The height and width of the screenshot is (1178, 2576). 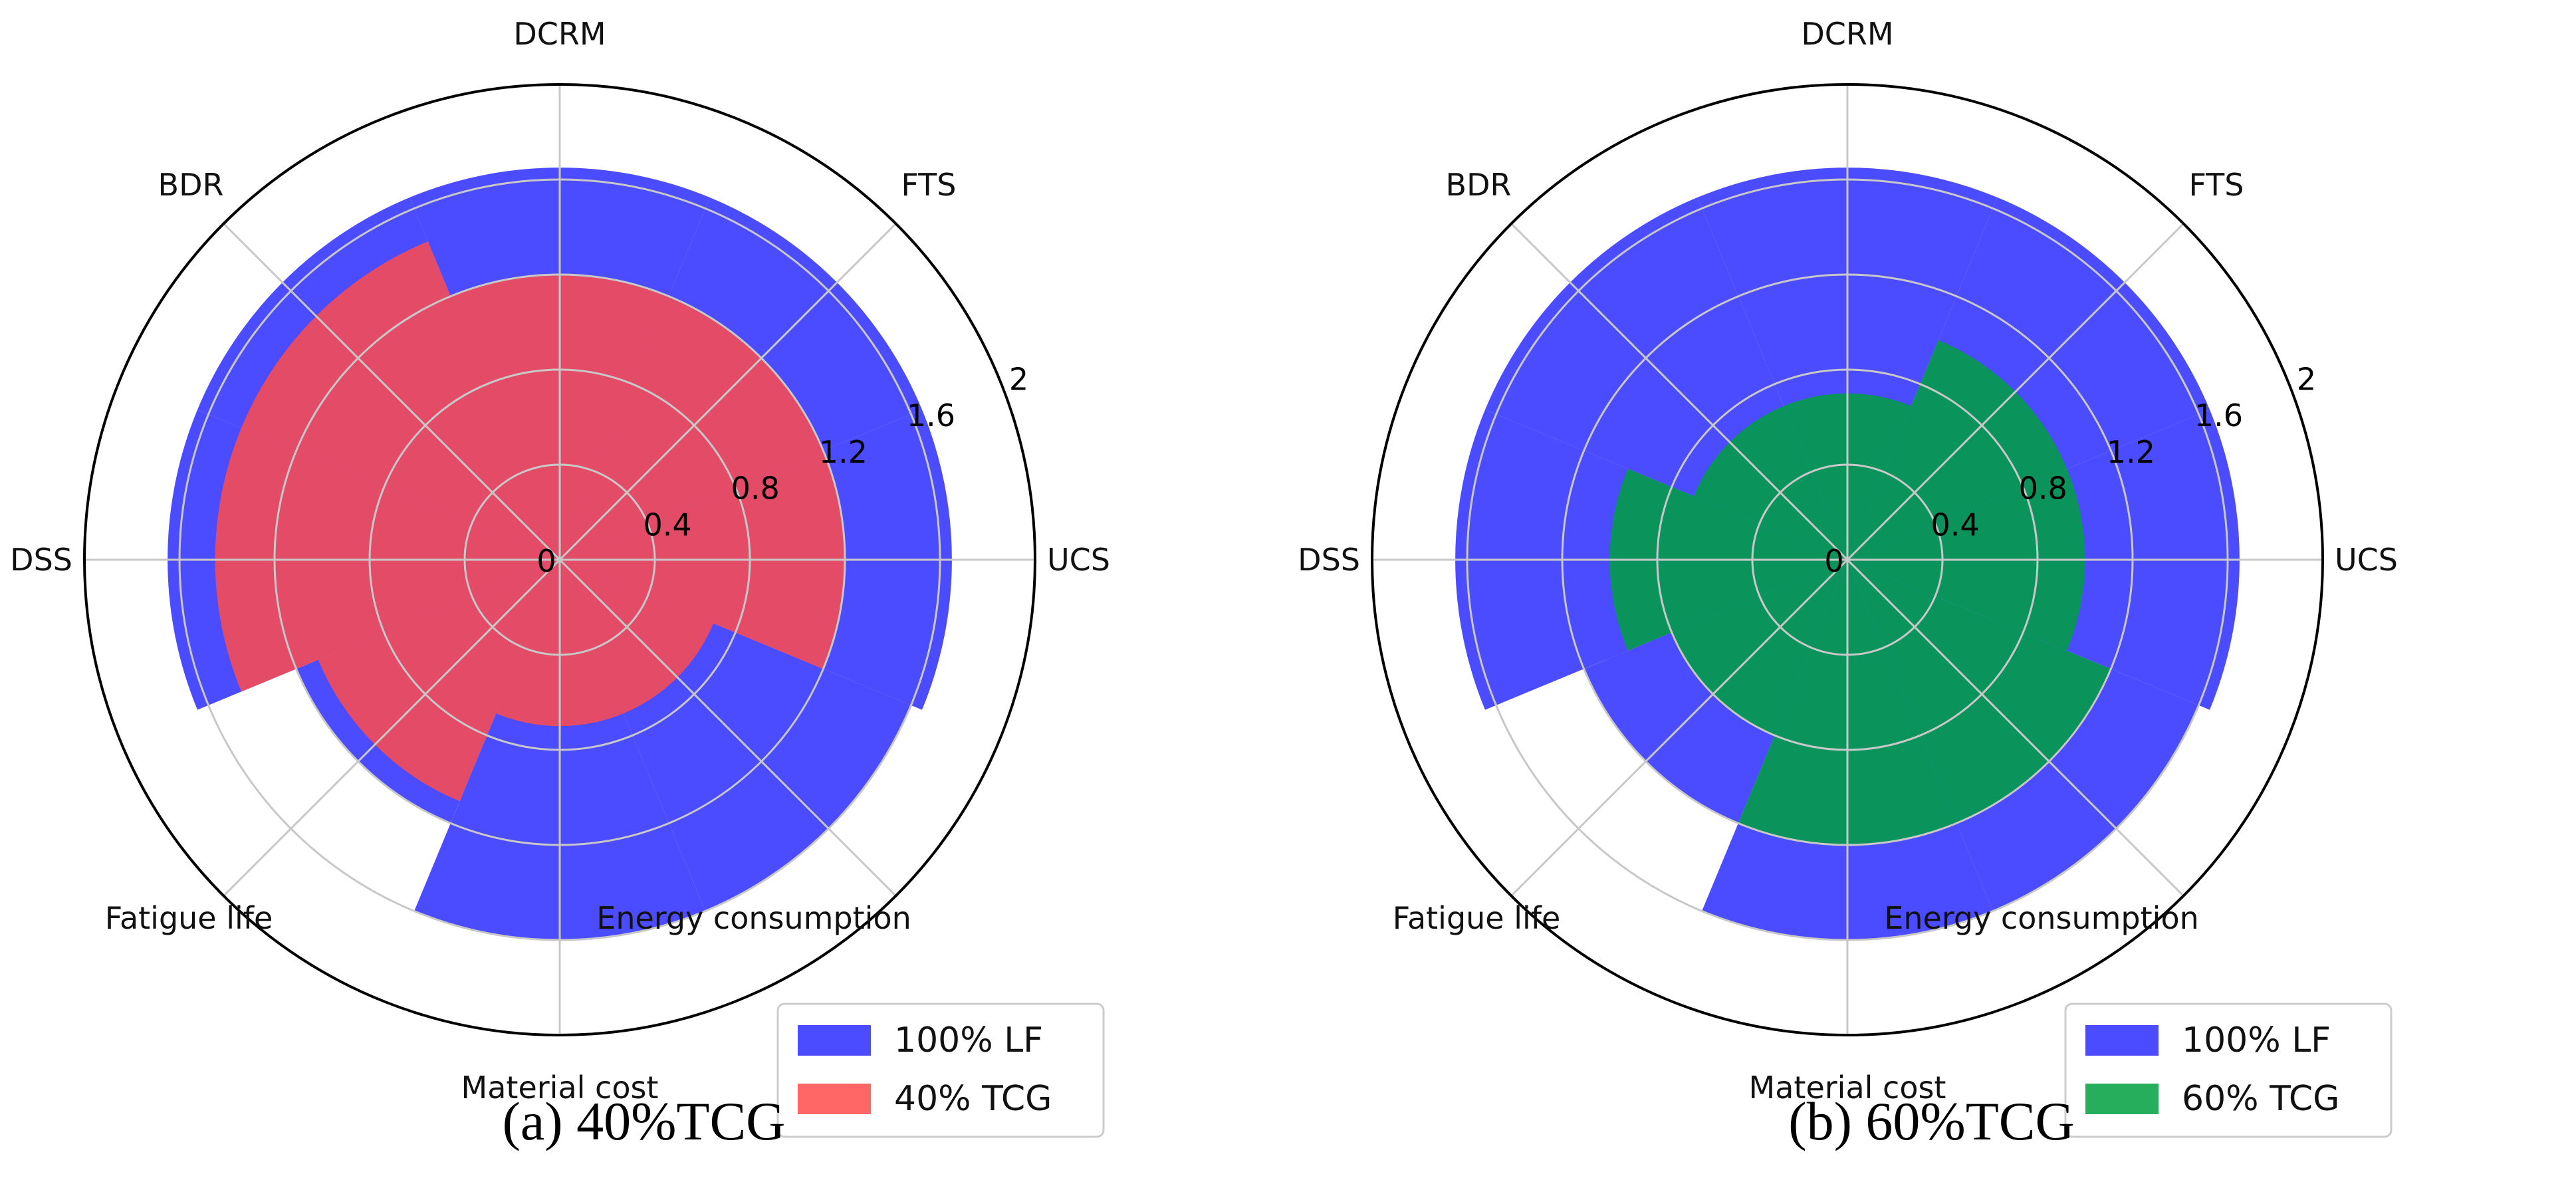 I want to click on legend: 100% LF 40% TCG, so click(x=940, y=1070).